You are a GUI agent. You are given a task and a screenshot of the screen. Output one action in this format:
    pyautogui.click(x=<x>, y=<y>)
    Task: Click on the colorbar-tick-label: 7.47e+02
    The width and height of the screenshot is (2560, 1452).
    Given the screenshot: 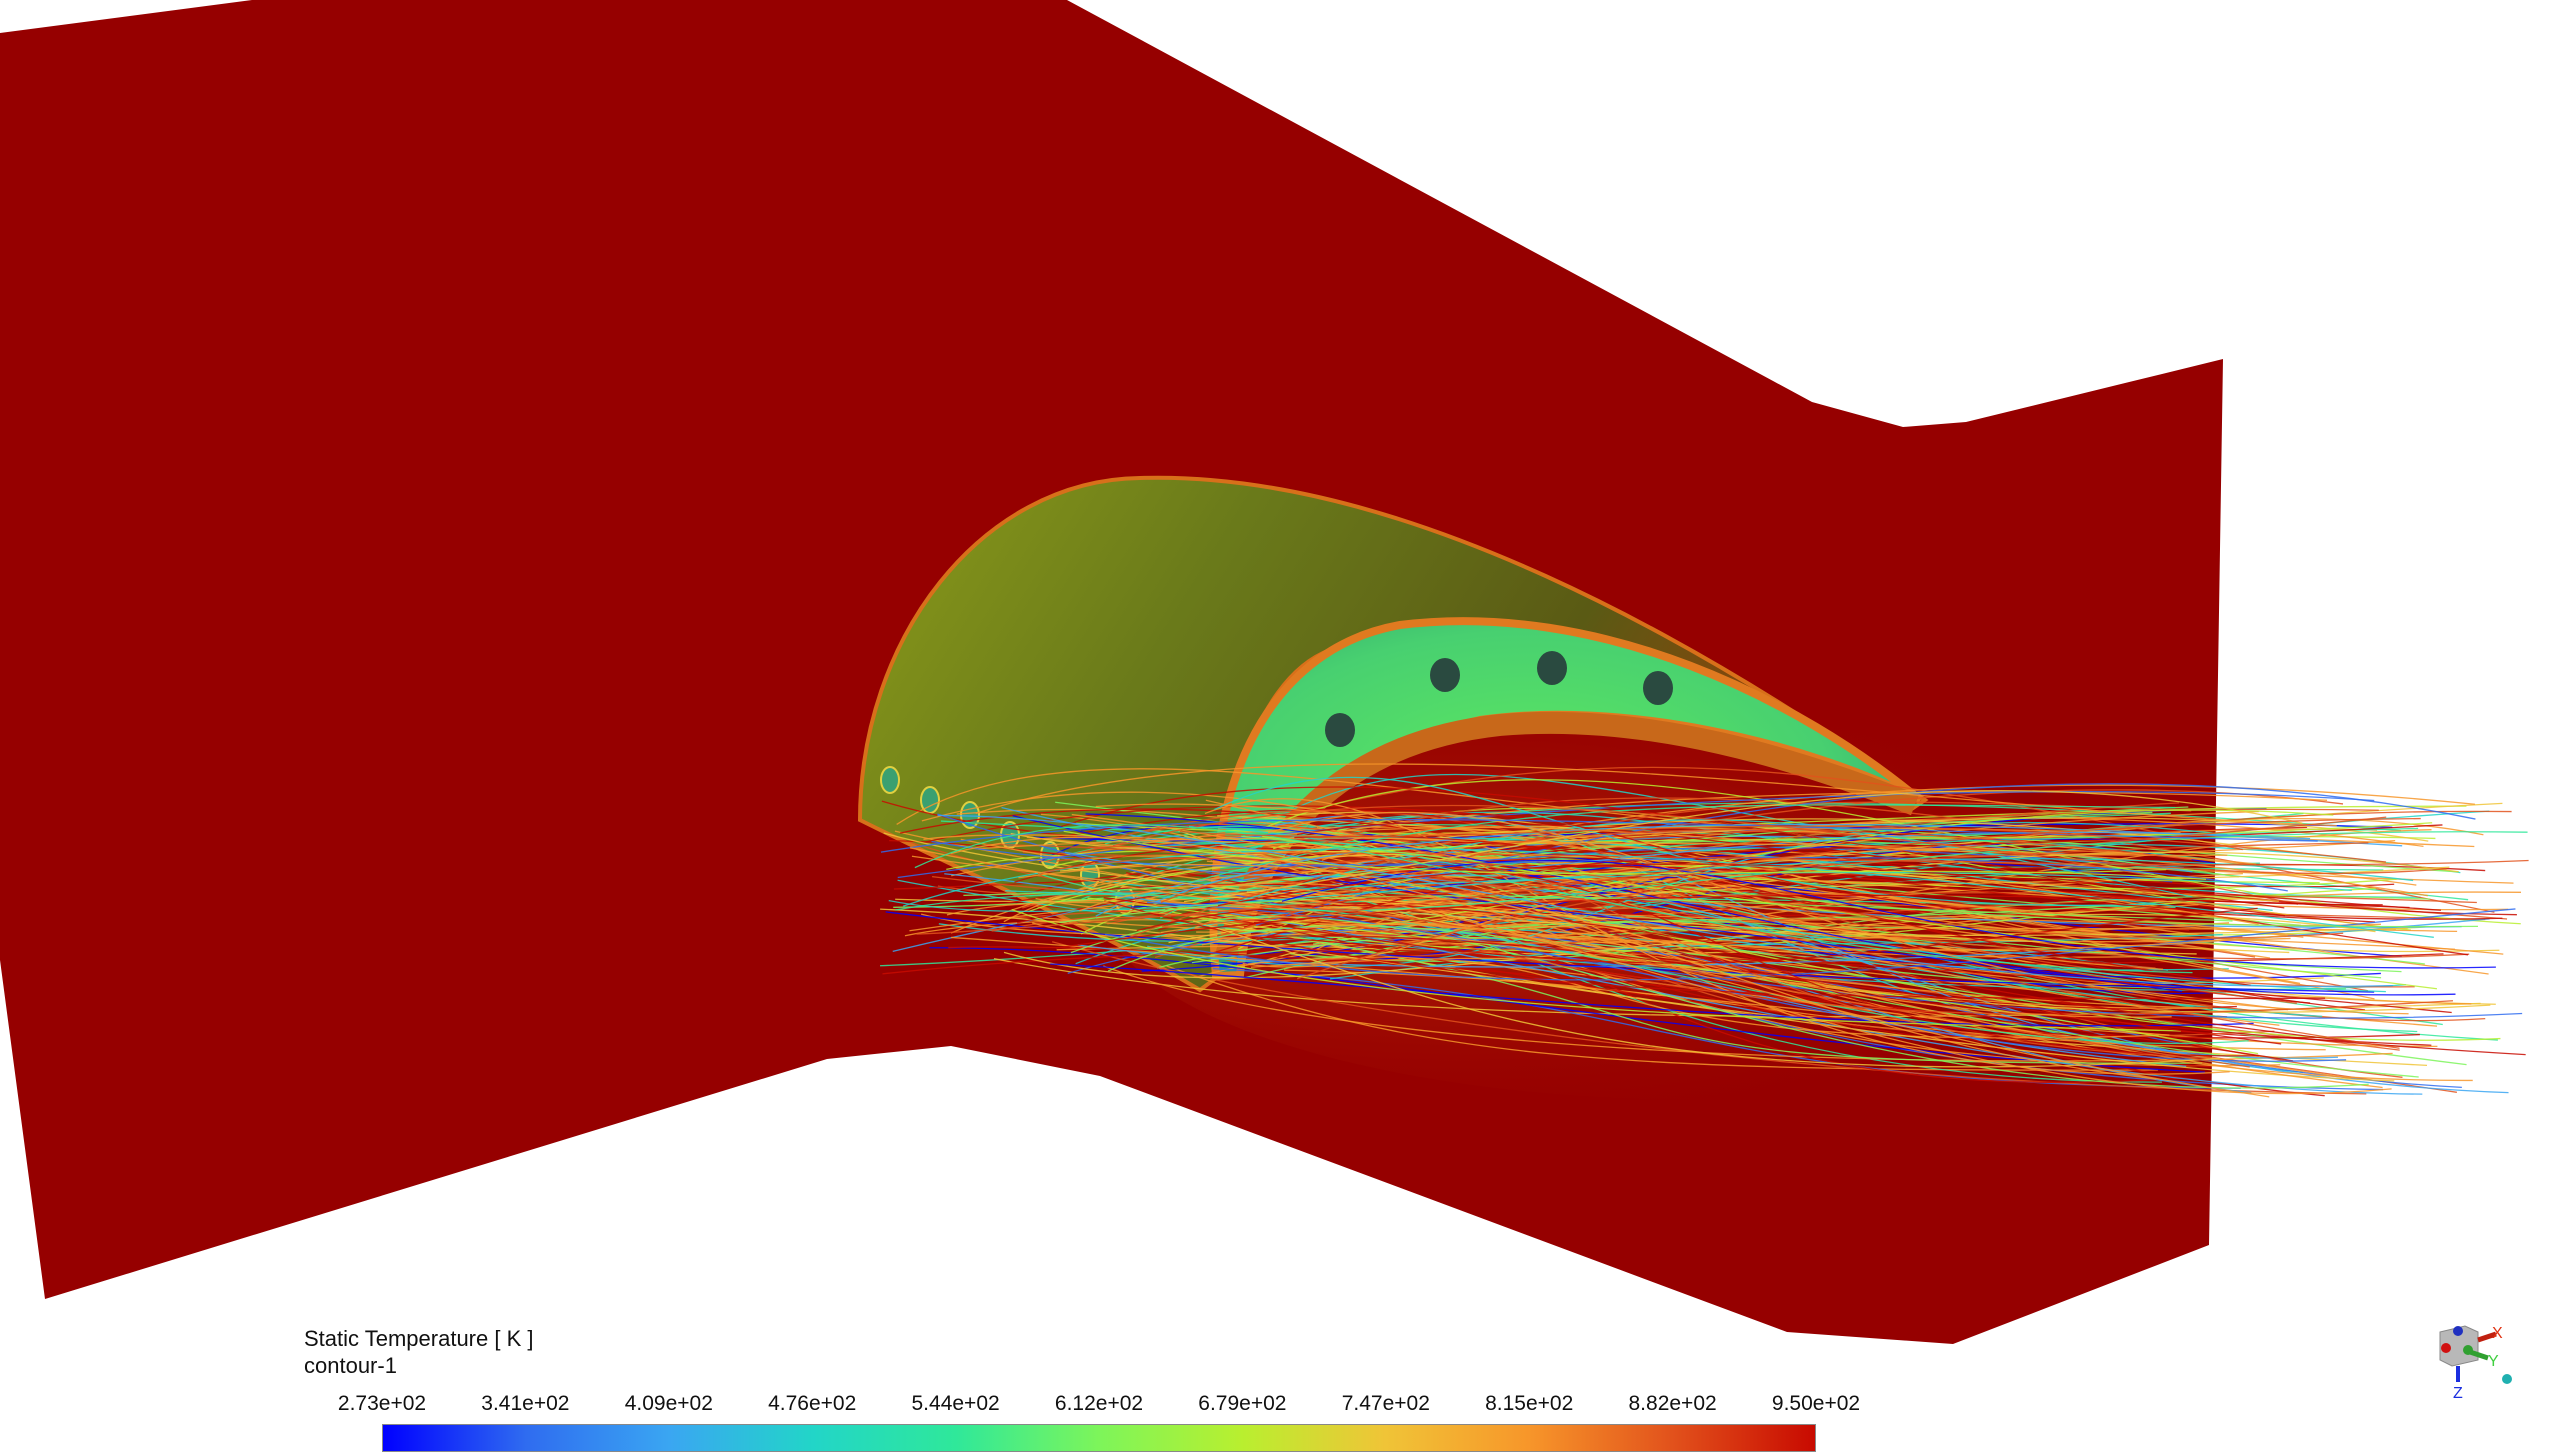 What is the action you would take?
    pyautogui.click(x=1385, y=1403)
    